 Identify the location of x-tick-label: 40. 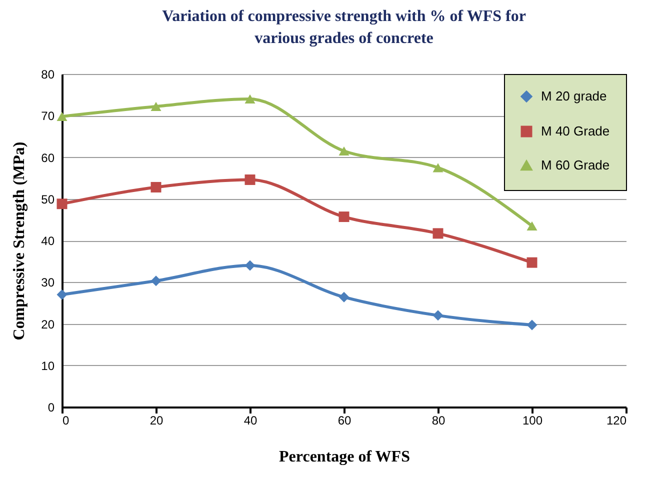
(251, 421).